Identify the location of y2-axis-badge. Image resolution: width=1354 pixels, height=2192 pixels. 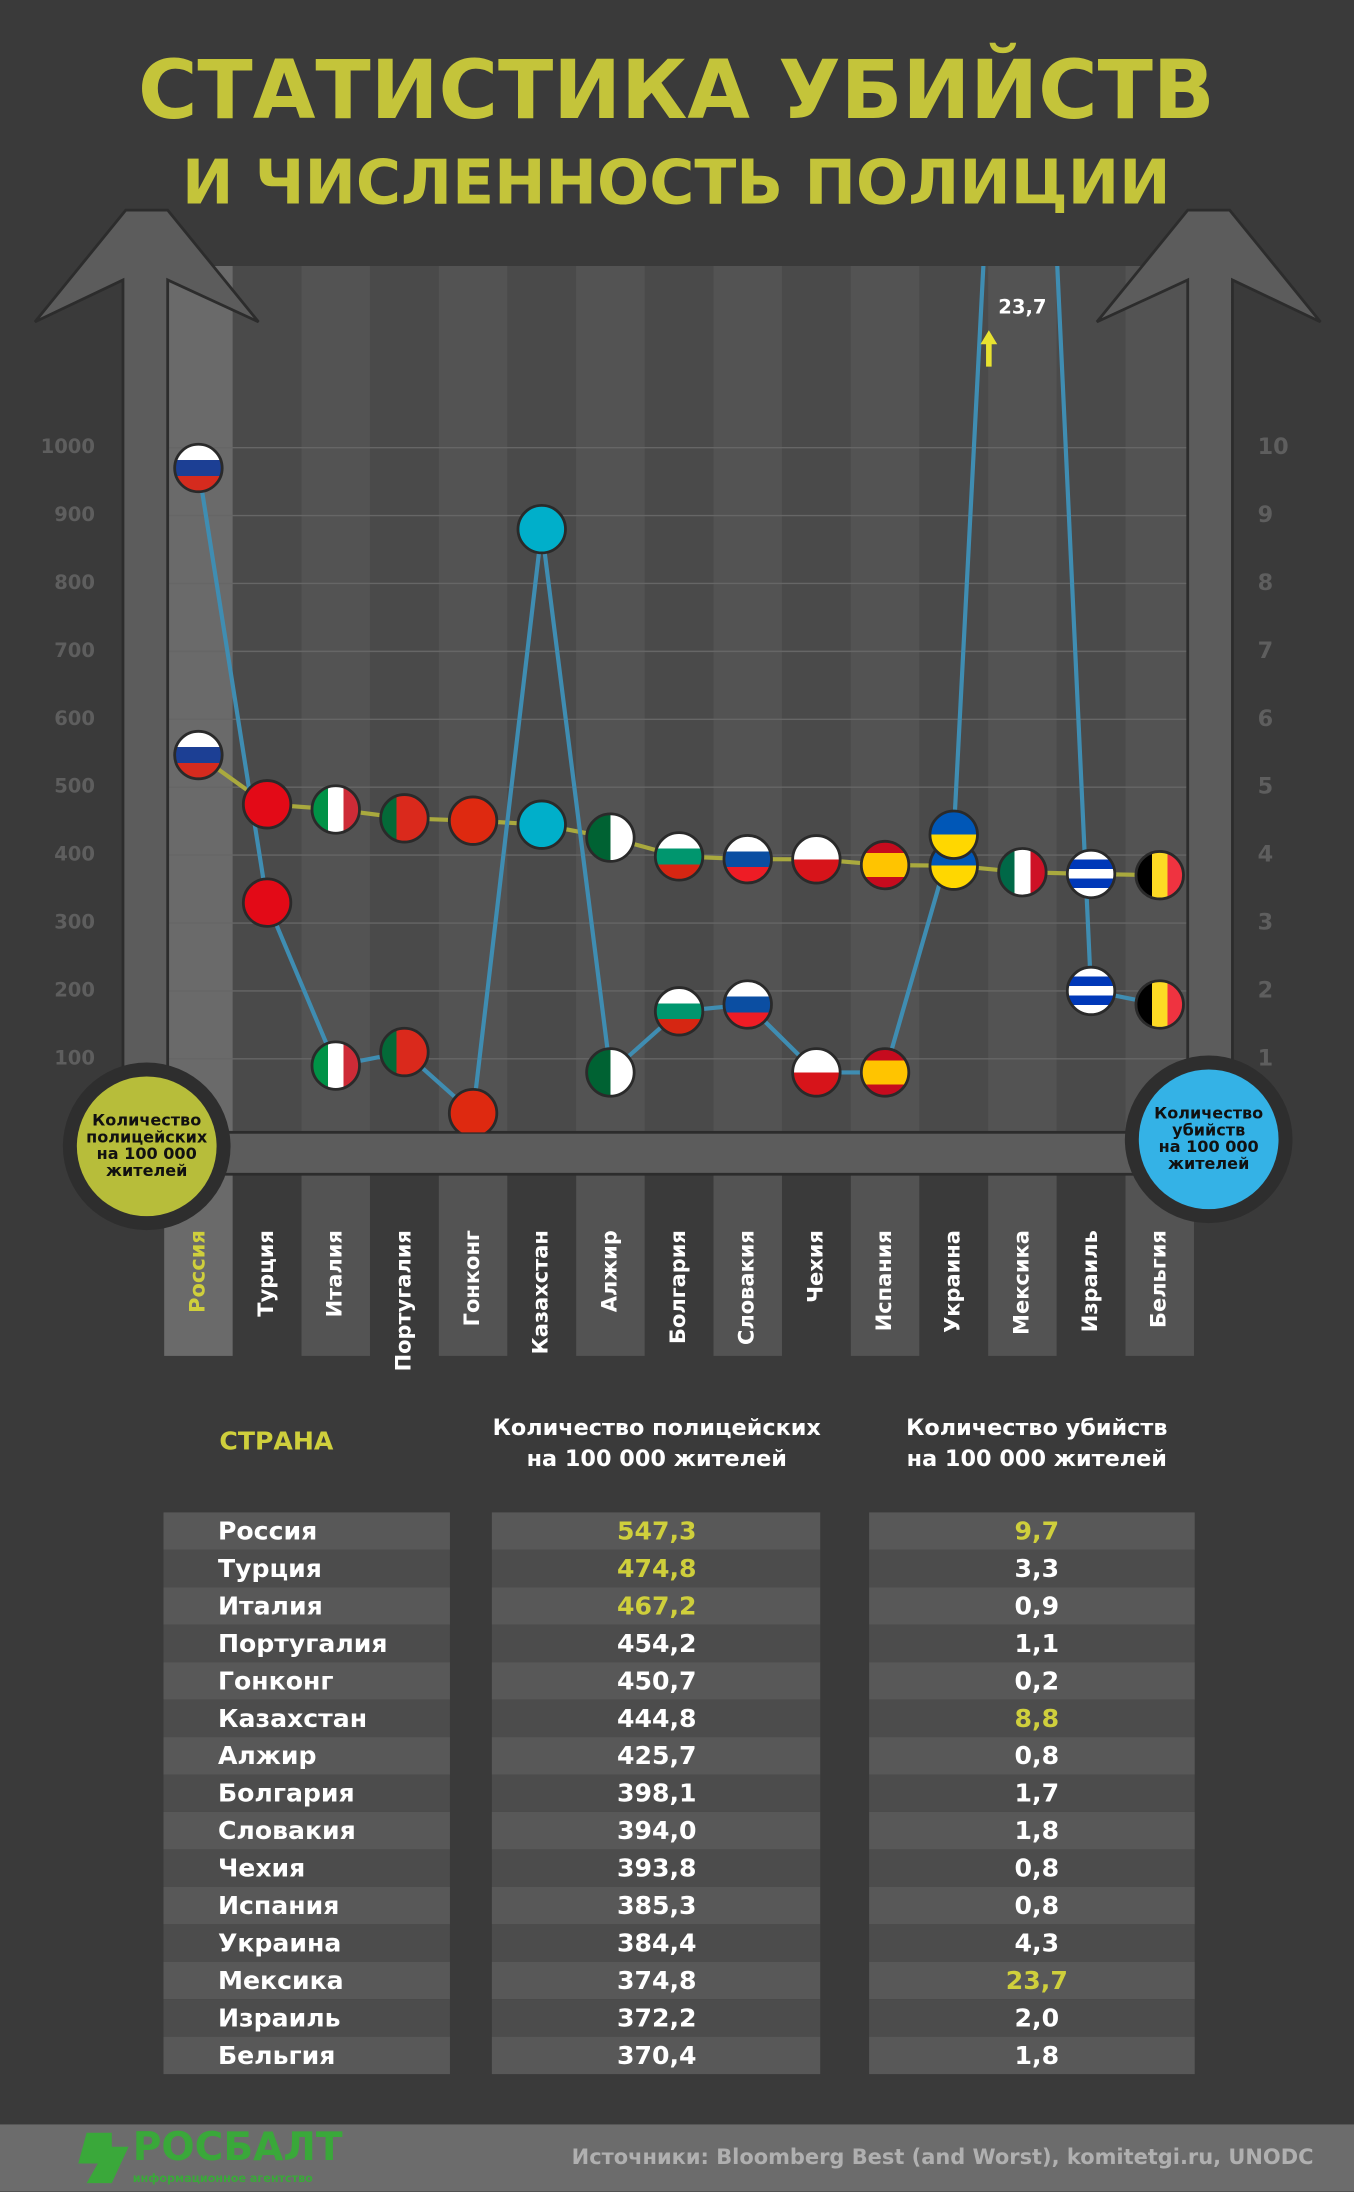
(1208, 1139).